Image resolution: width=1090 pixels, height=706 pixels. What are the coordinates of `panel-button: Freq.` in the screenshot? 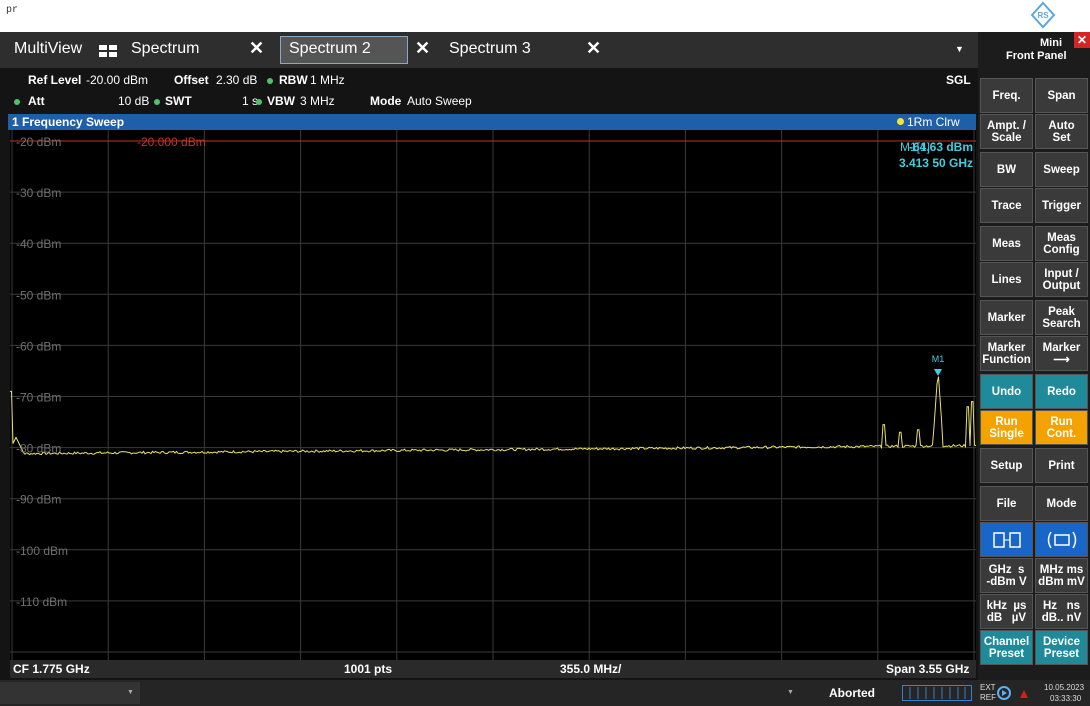 It's located at (1006, 95).